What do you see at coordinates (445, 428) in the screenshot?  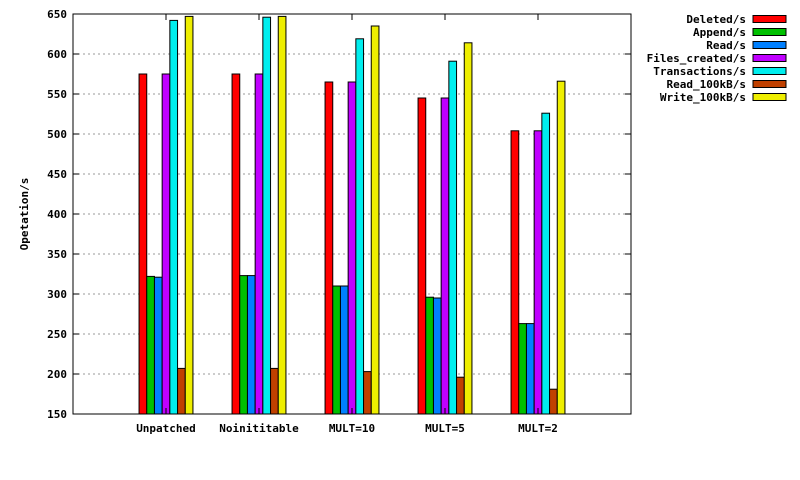 I see `x-tick-label: MULT=5` at bounding box center [445, 428].